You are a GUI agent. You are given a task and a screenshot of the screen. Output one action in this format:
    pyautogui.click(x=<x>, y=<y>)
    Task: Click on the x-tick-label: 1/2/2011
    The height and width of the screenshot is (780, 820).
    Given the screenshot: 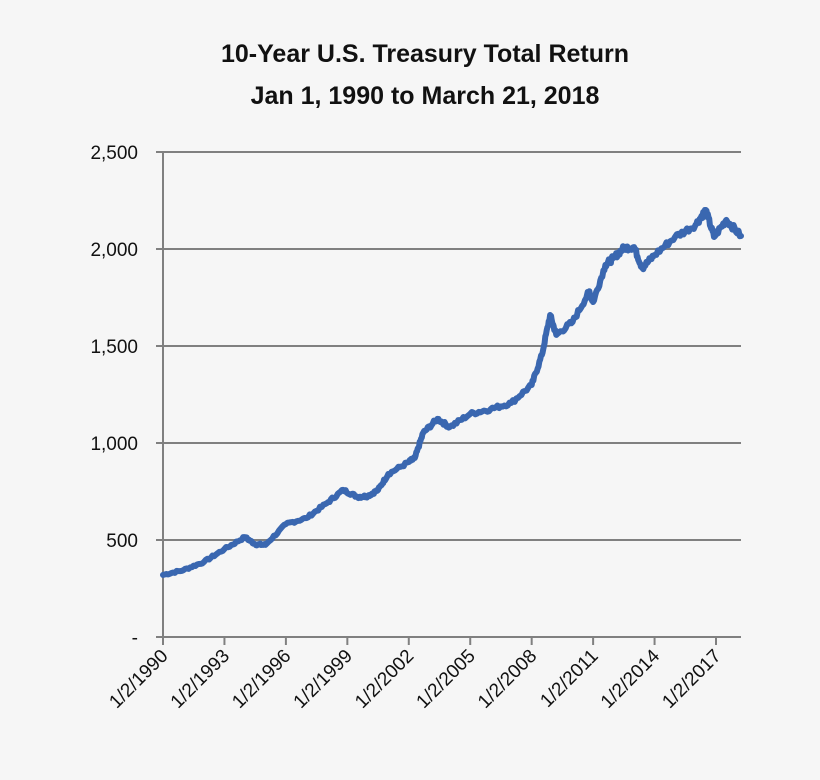 What is the action you would take?
    pyautogui.click(x=569, y=679)
    